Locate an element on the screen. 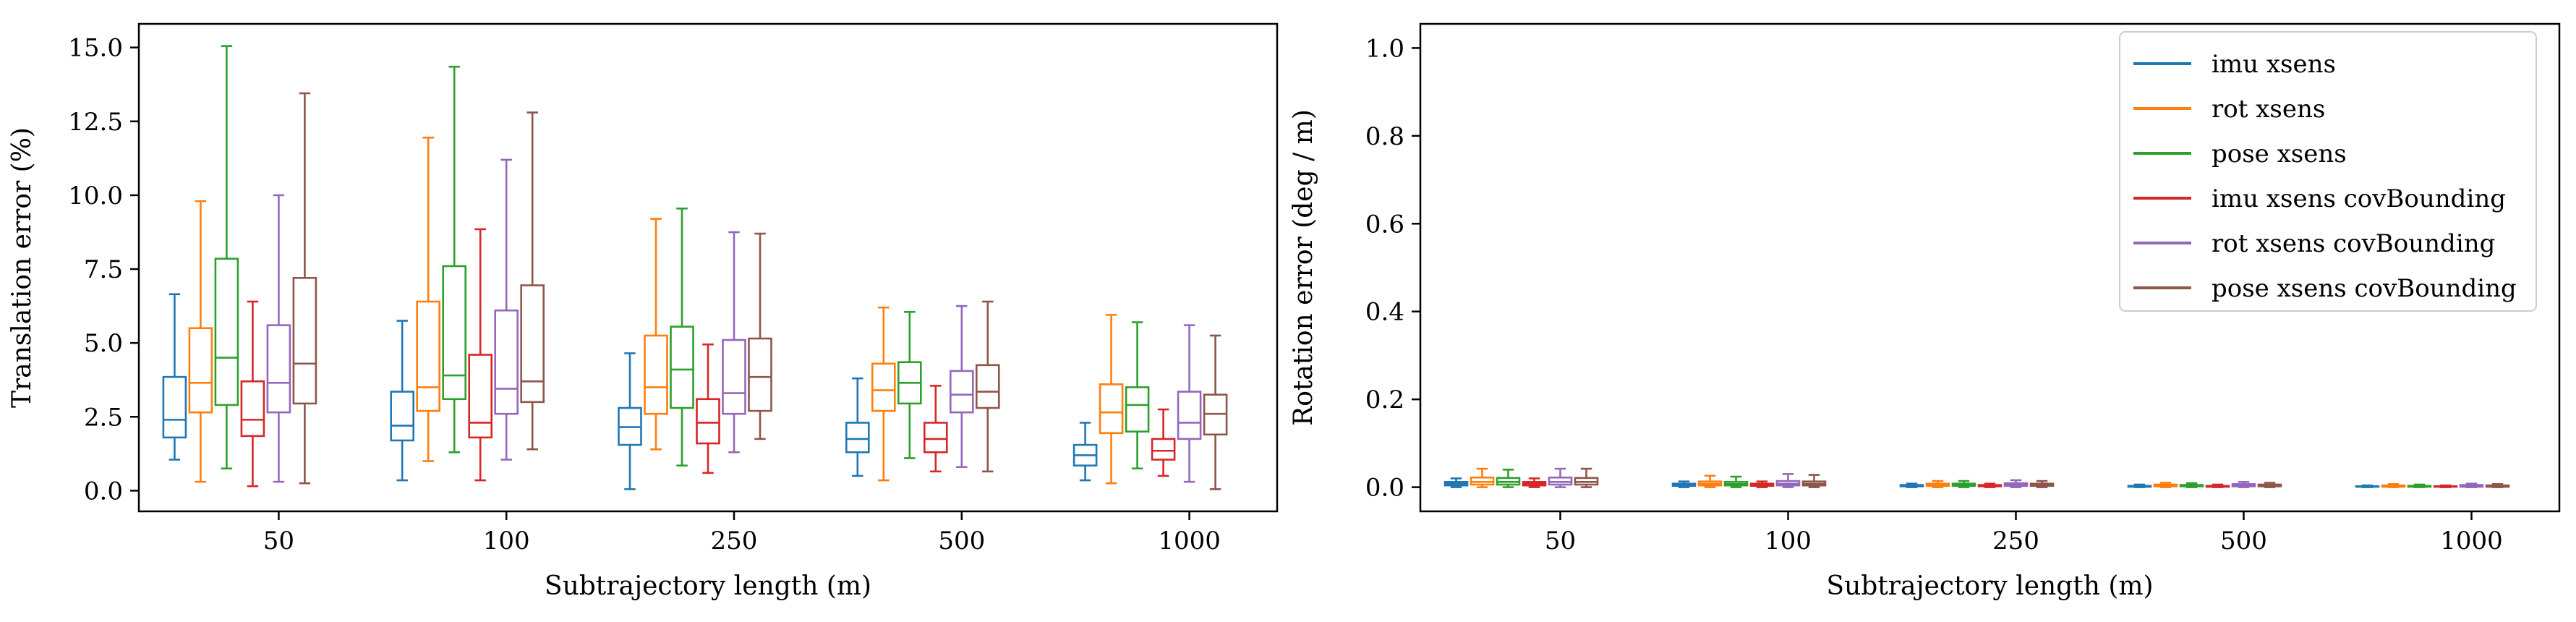 The height and width of the screenshot is (622, 2576). rotation-error-x-tick-label: 250 is located at coordinates (2015, 541).